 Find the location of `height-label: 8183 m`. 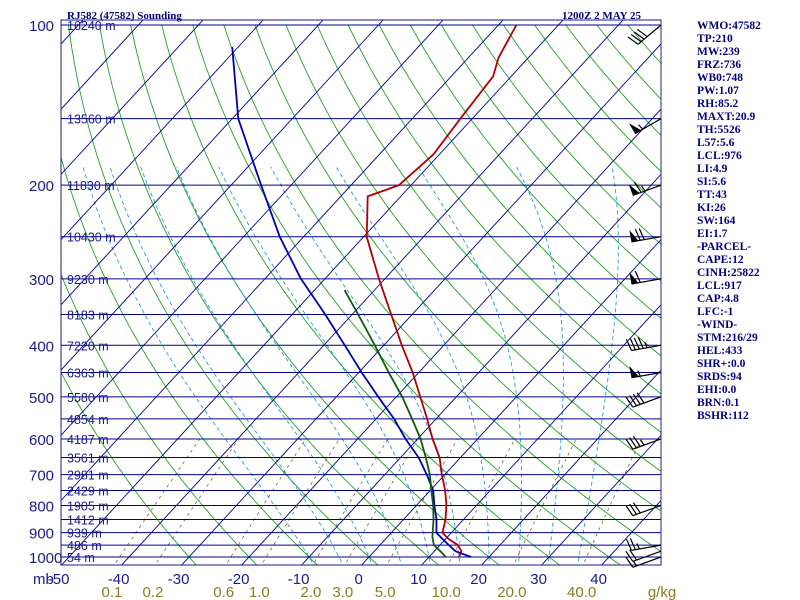

height-label: 8183 m is located at coordinates (88, 315).